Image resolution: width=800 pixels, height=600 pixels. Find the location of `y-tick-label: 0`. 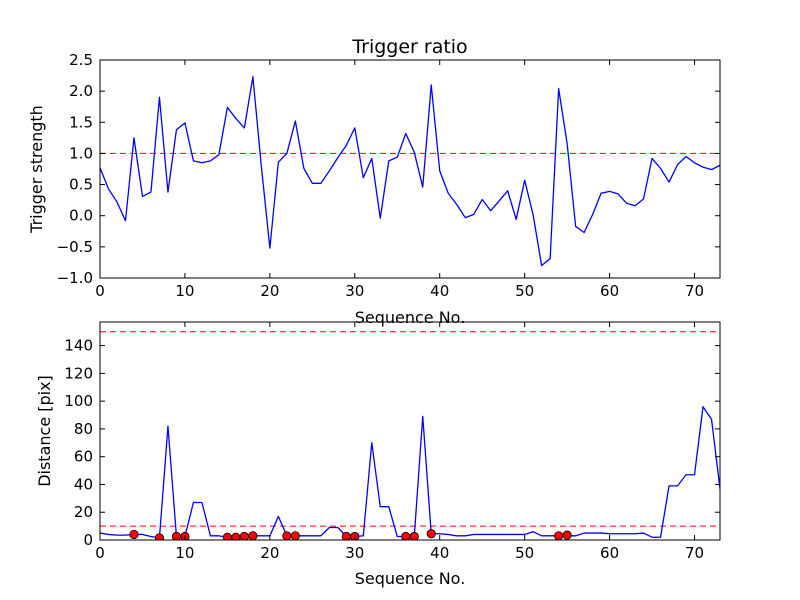

y-tick-label: 0 is located at coordinates (88, 540).